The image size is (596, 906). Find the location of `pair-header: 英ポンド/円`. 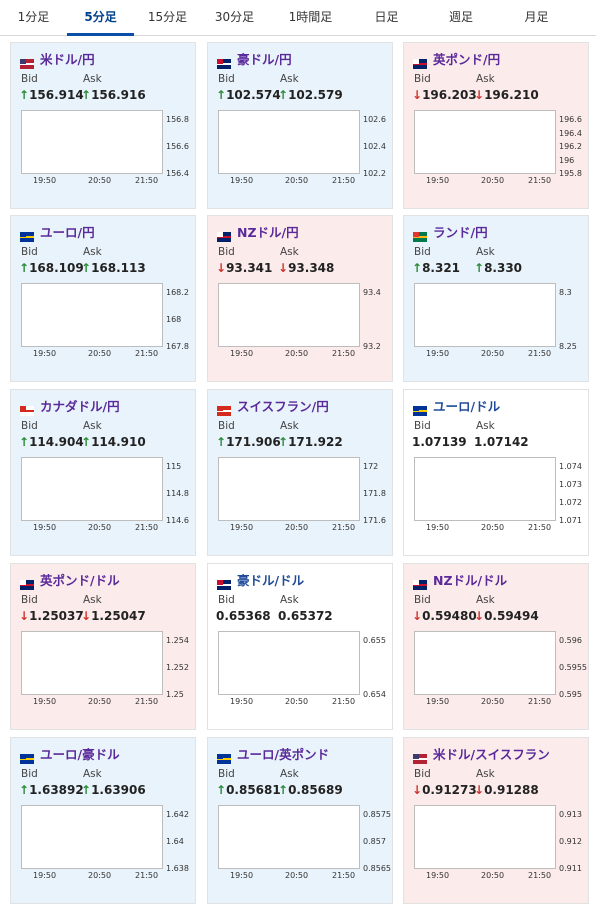

pair-header: 英ポンド/円 is located at coordinates (483, 83).